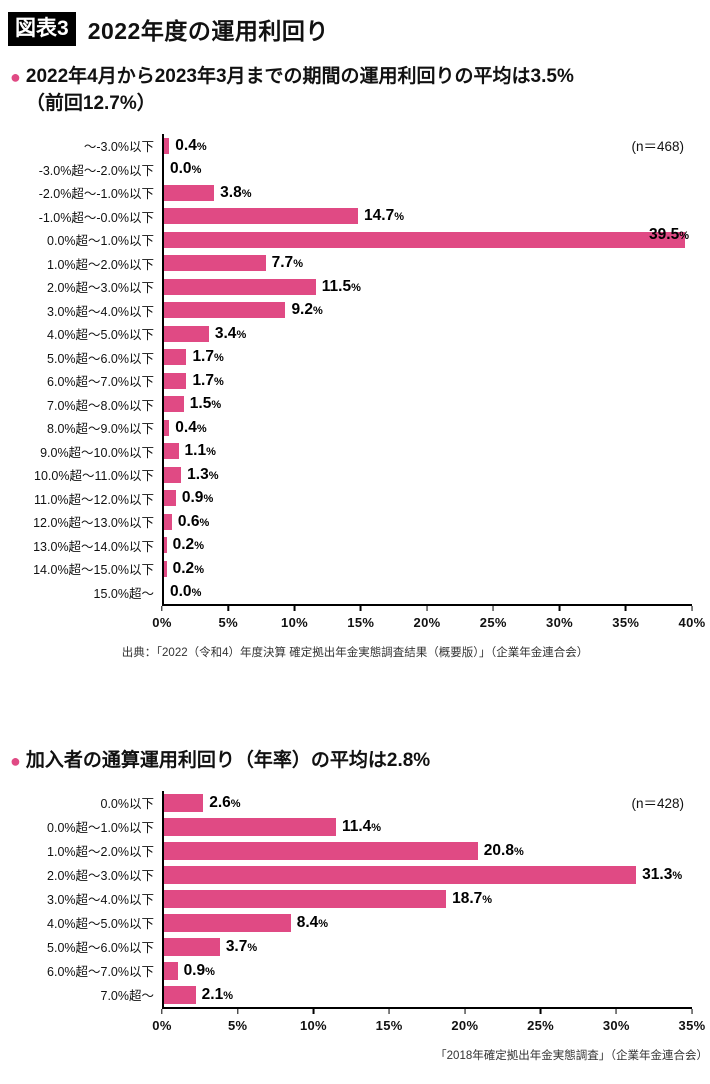  I want to click on figure-title: 2022年度の運用利回り, so click(208, 31).